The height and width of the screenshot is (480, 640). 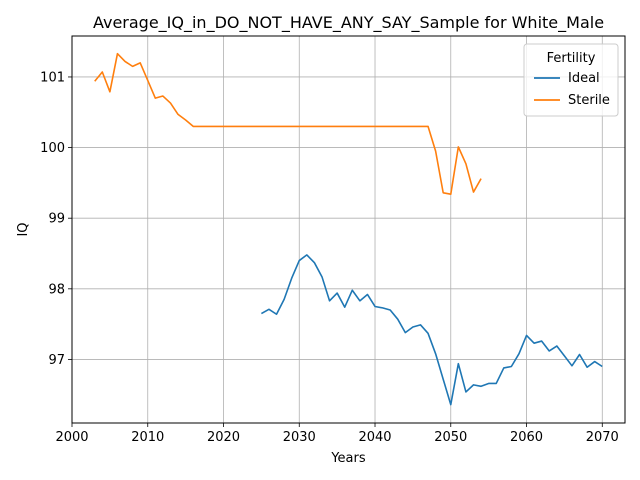 What do you see at coordinates (52, 77) in the screenshot?
I see `y-tick-label: 101` at bounding box center [52, 77].